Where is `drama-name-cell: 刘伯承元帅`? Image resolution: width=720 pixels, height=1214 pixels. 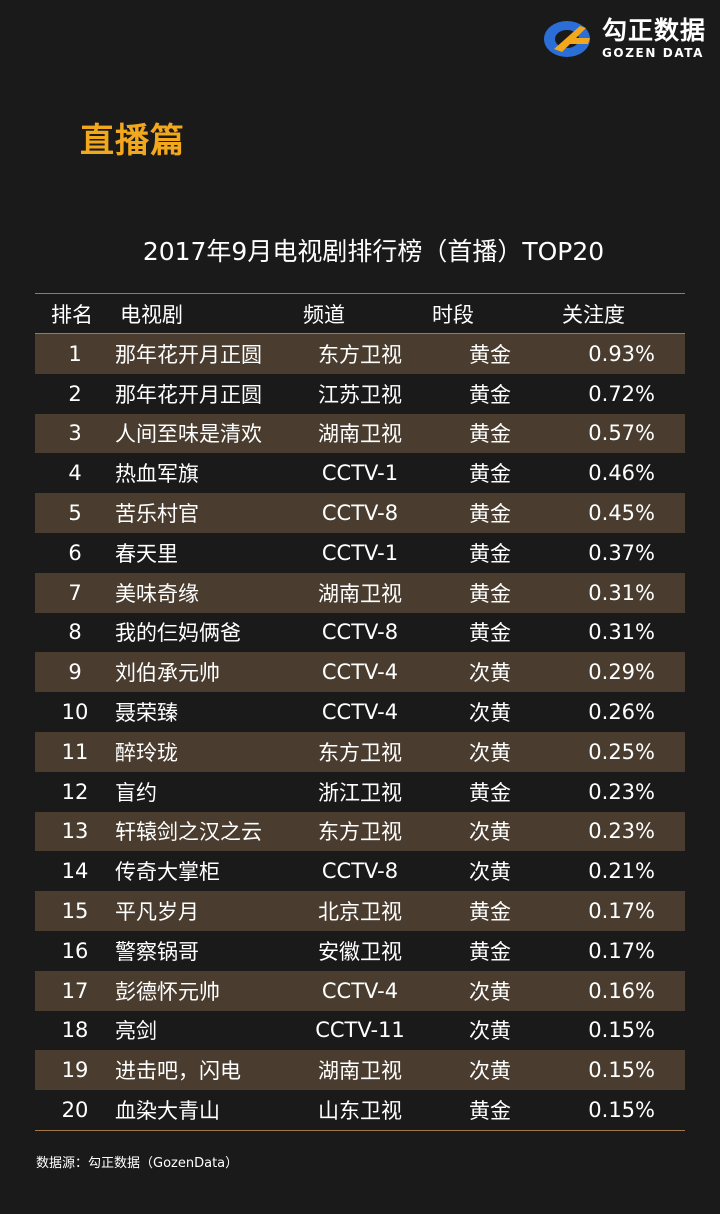
drama-name-cell: 刘伯承元帅 is located at coordinates (167, 673).